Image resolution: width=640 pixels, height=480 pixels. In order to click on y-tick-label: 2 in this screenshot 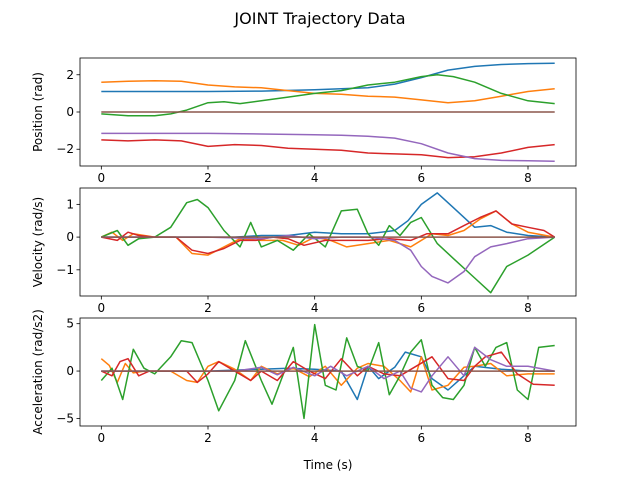, I will do `click(70, 75)`.